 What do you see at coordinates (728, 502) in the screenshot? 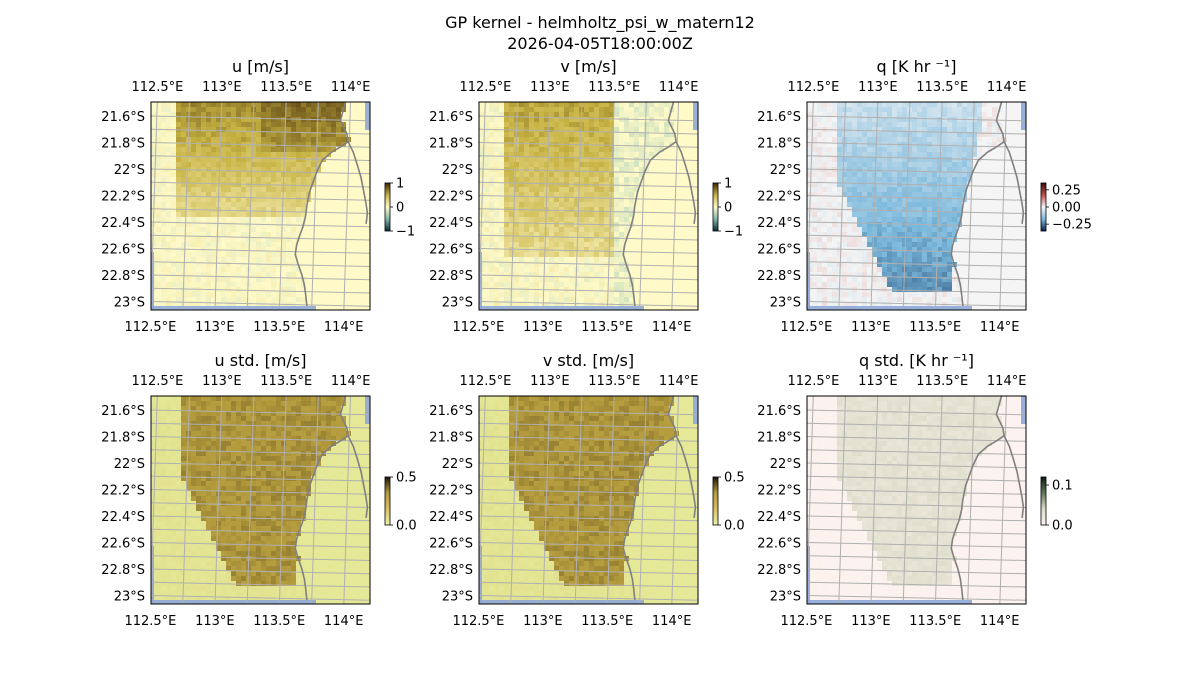
I see `colorbar: 0.5 0.0` at bounding box center [728, 502].